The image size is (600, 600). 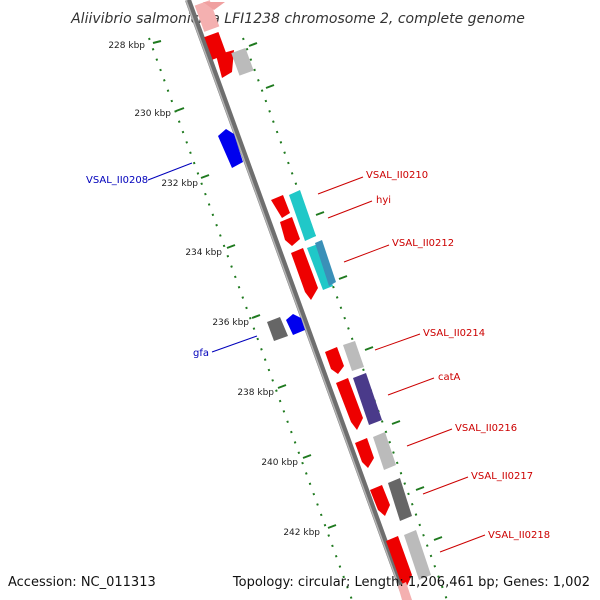 I want to click on tick-label: 228 kbp, so click(x=126, y=46).